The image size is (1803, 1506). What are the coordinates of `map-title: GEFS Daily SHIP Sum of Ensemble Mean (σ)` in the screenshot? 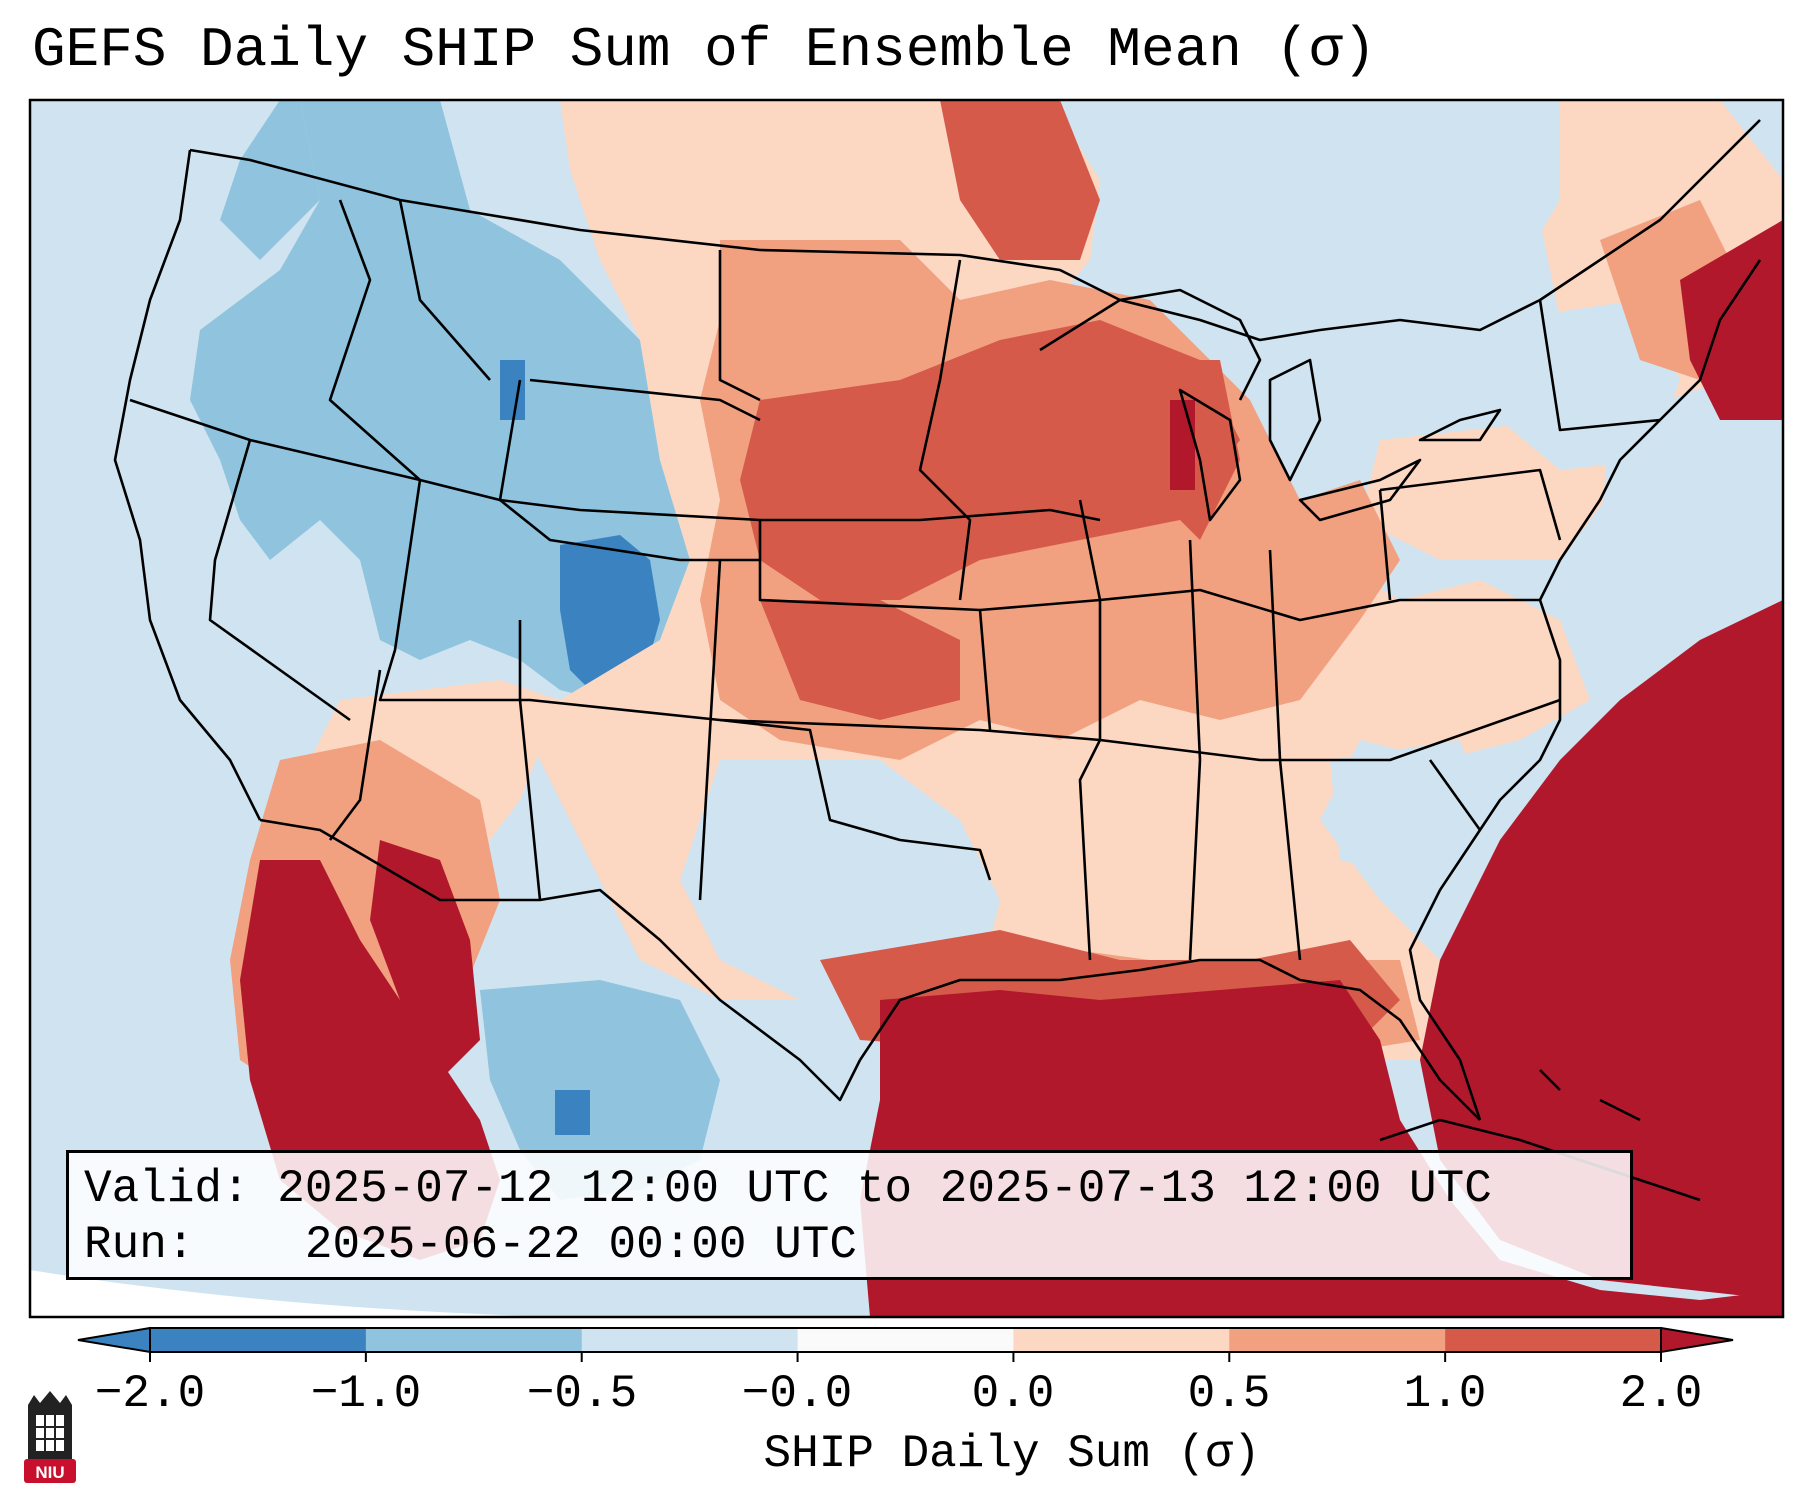 It's located at (704, 50).